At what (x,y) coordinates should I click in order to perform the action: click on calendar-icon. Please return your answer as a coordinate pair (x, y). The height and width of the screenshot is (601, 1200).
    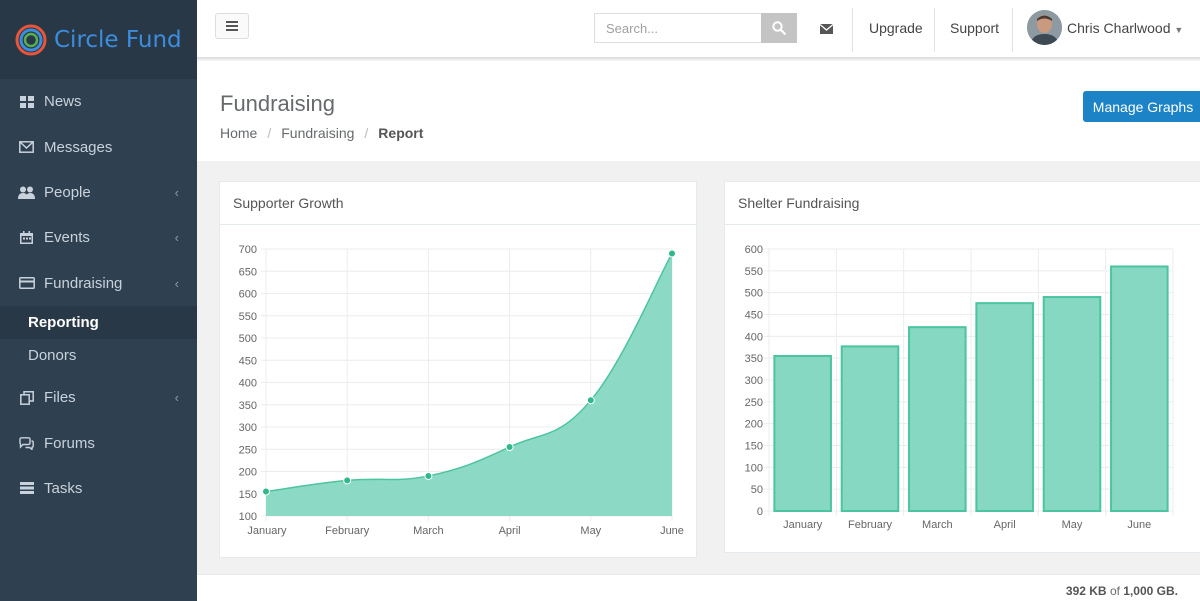
    Looking at the image, I should click on (26, 237).